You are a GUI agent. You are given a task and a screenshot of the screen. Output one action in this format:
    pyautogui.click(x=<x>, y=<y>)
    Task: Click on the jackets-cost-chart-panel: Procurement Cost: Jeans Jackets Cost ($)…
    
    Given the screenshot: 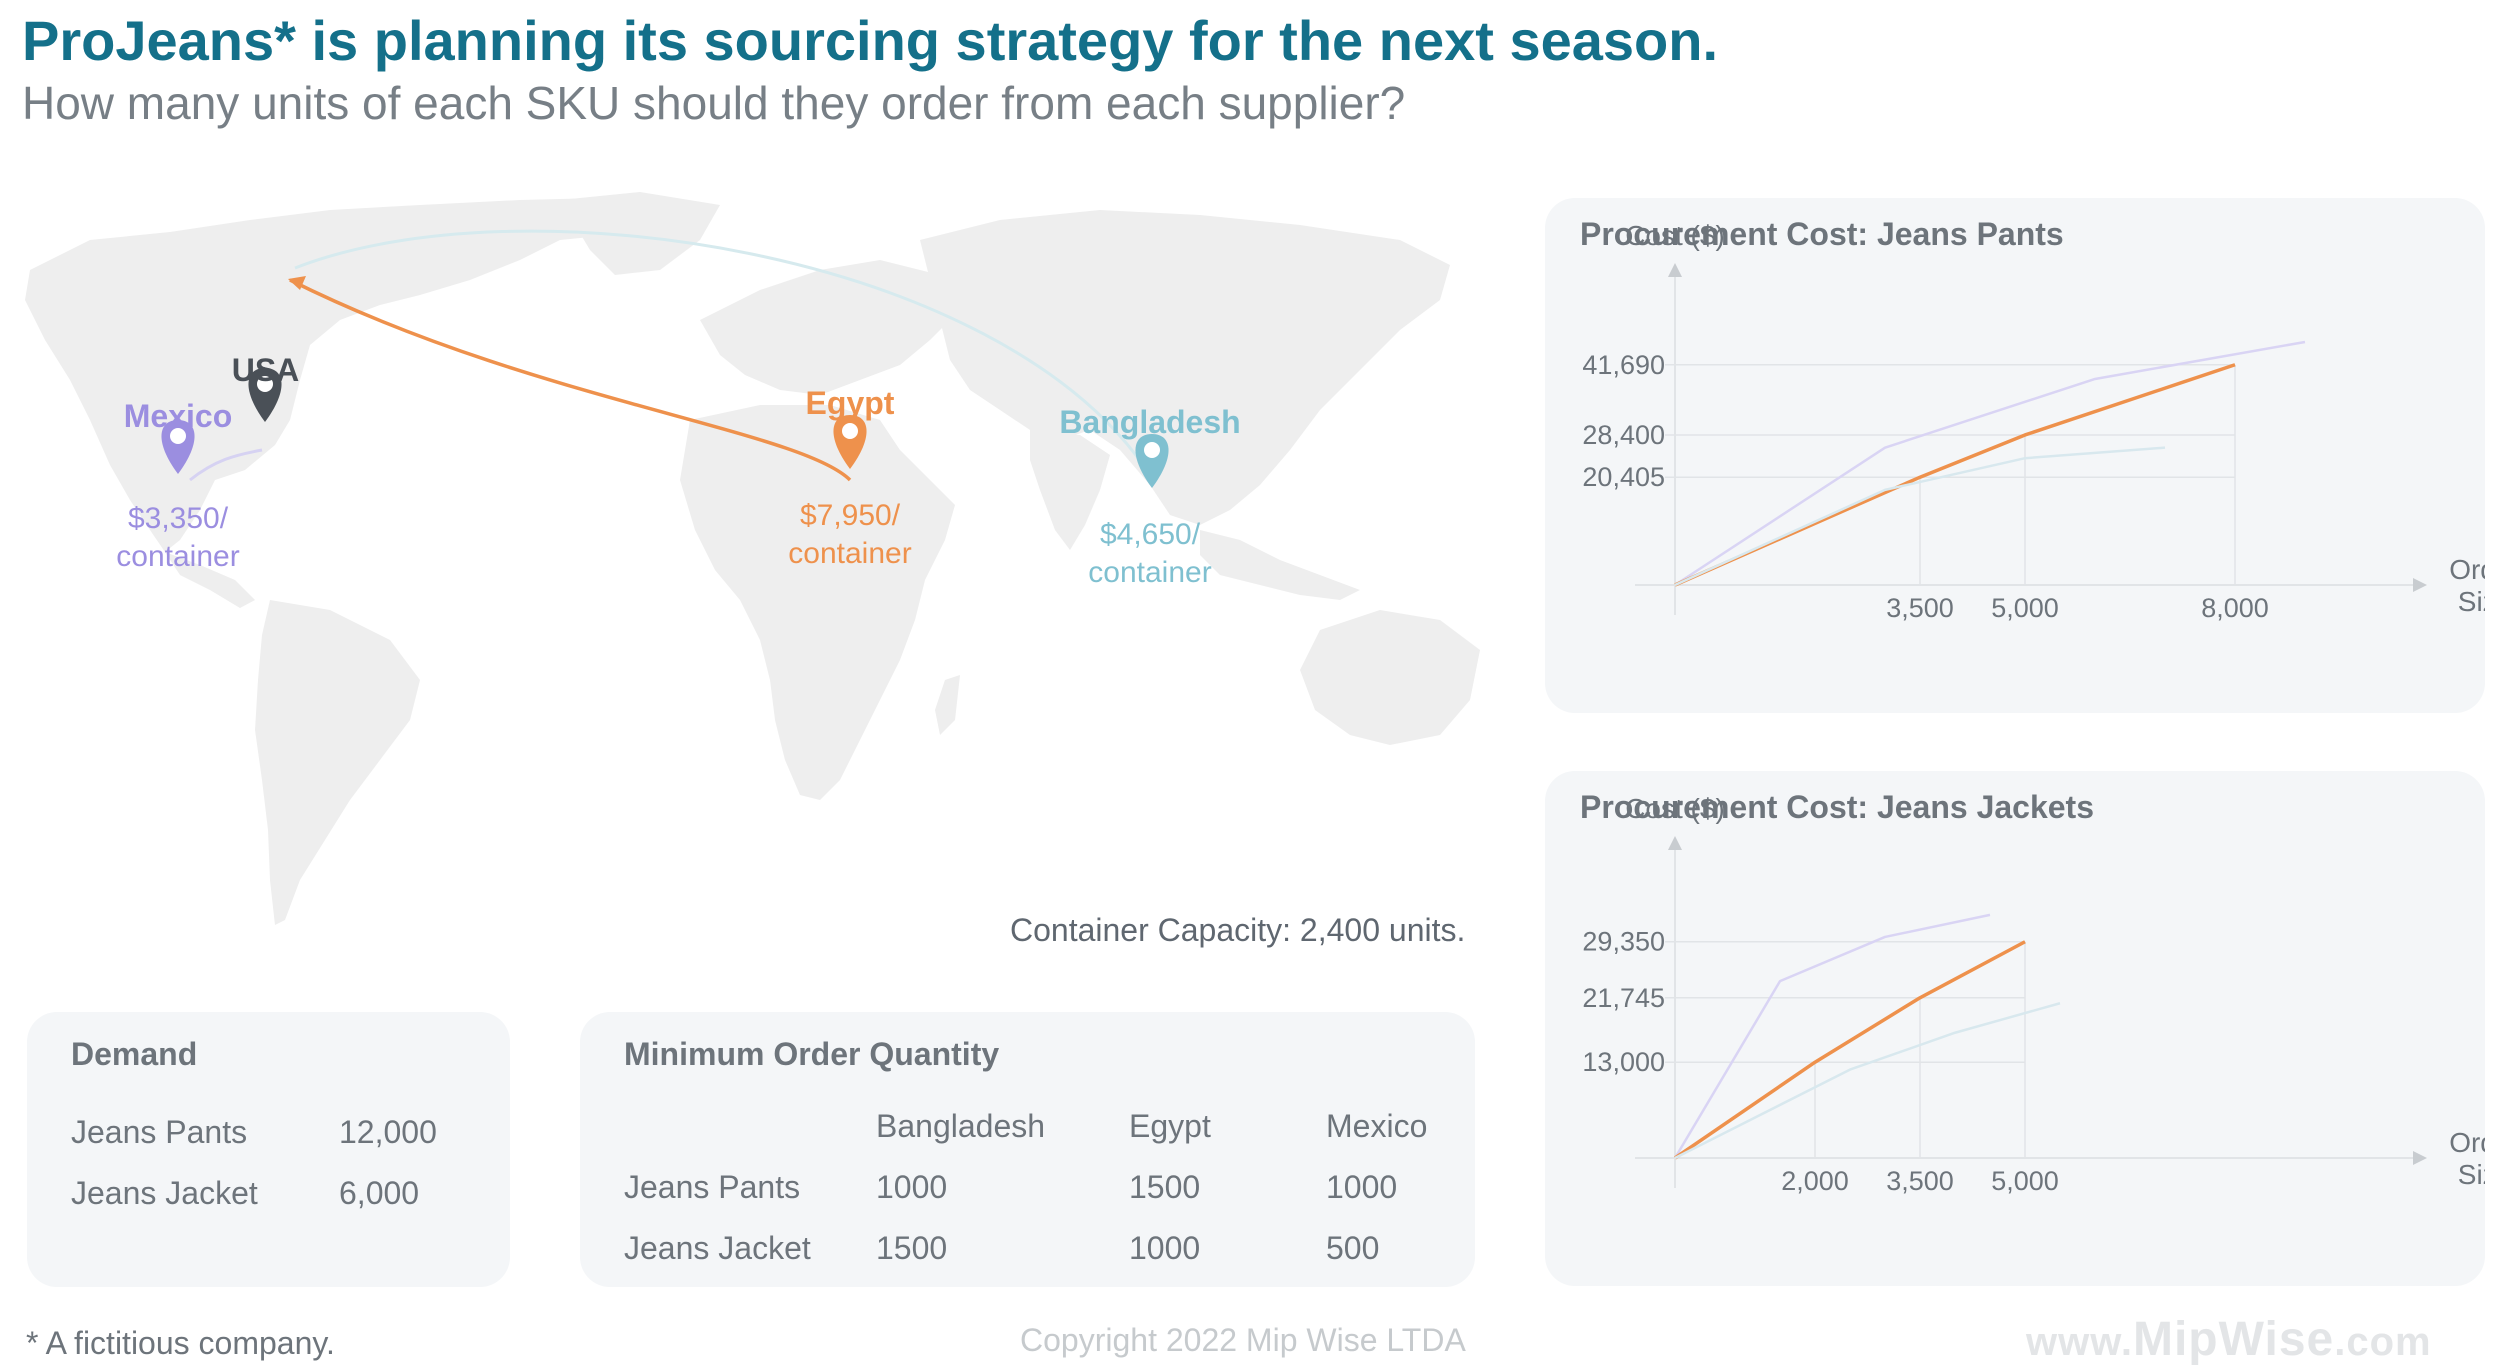 What is the action you would take?
    pyautogui.click(x=2015, y=1028)
    